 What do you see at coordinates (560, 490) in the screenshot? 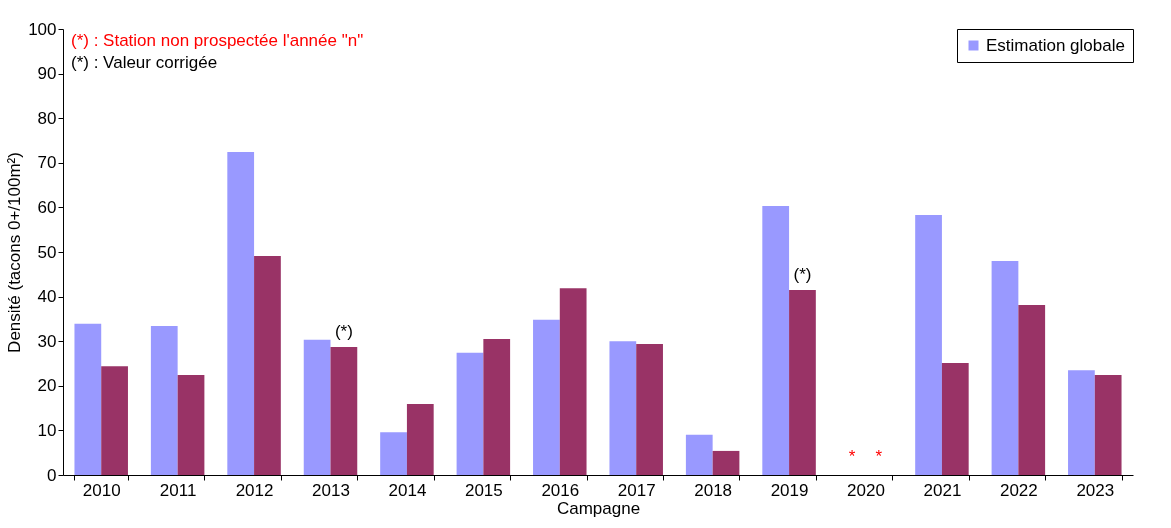
I see `x-tick-label: 2016` at bounding box center [560, 490].